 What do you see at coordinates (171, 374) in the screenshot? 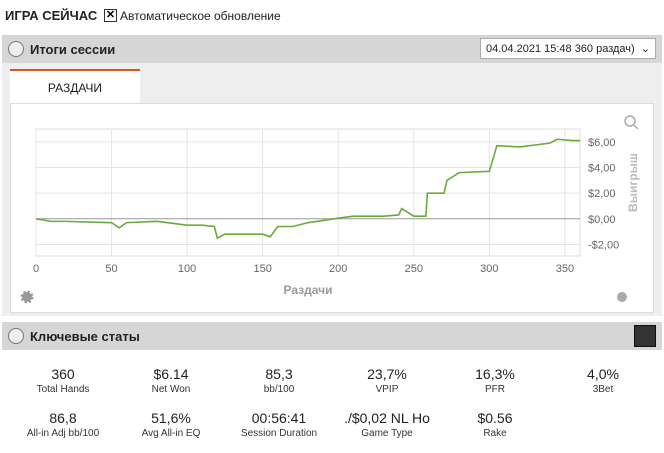
I see `stat-value: $6.14` at bounding box center [171, 374].